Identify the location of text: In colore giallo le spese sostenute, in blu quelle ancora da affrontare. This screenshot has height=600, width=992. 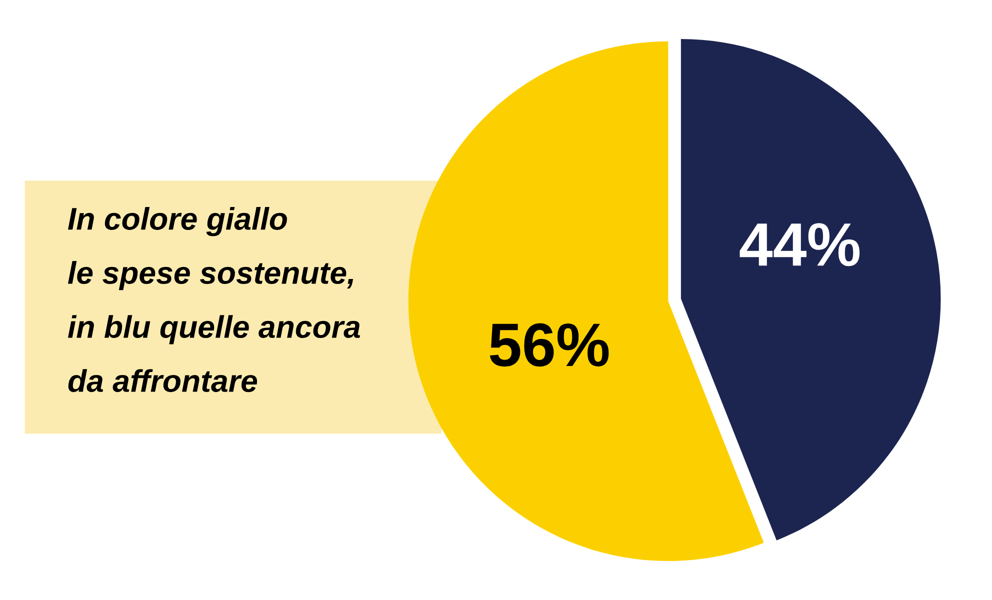
(214, 299).